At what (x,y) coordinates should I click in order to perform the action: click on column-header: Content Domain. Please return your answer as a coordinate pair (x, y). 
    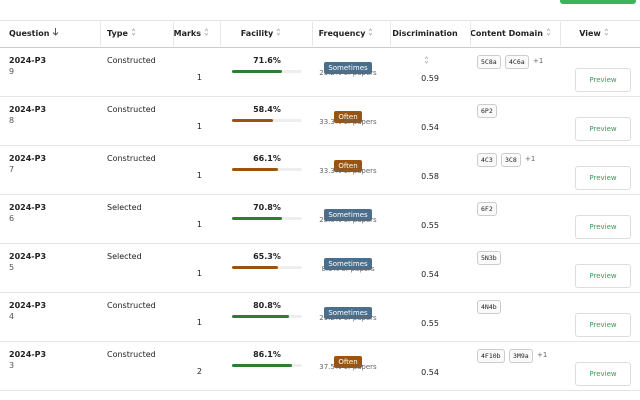
    Looking at the image, I should click on (511, 34).